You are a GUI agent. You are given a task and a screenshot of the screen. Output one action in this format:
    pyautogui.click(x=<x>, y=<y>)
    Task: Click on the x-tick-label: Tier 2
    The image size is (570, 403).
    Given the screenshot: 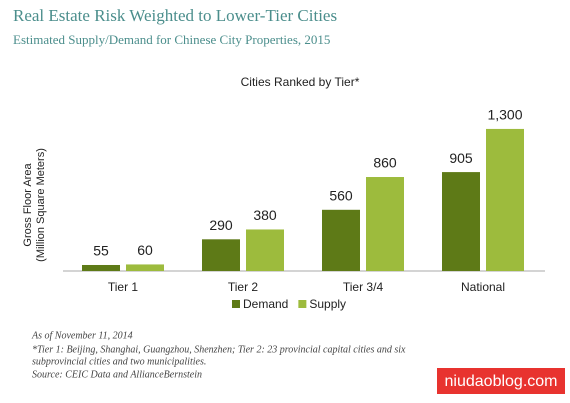 What is the action you would take?
    pyautogui.click(x=243, y=287)
    